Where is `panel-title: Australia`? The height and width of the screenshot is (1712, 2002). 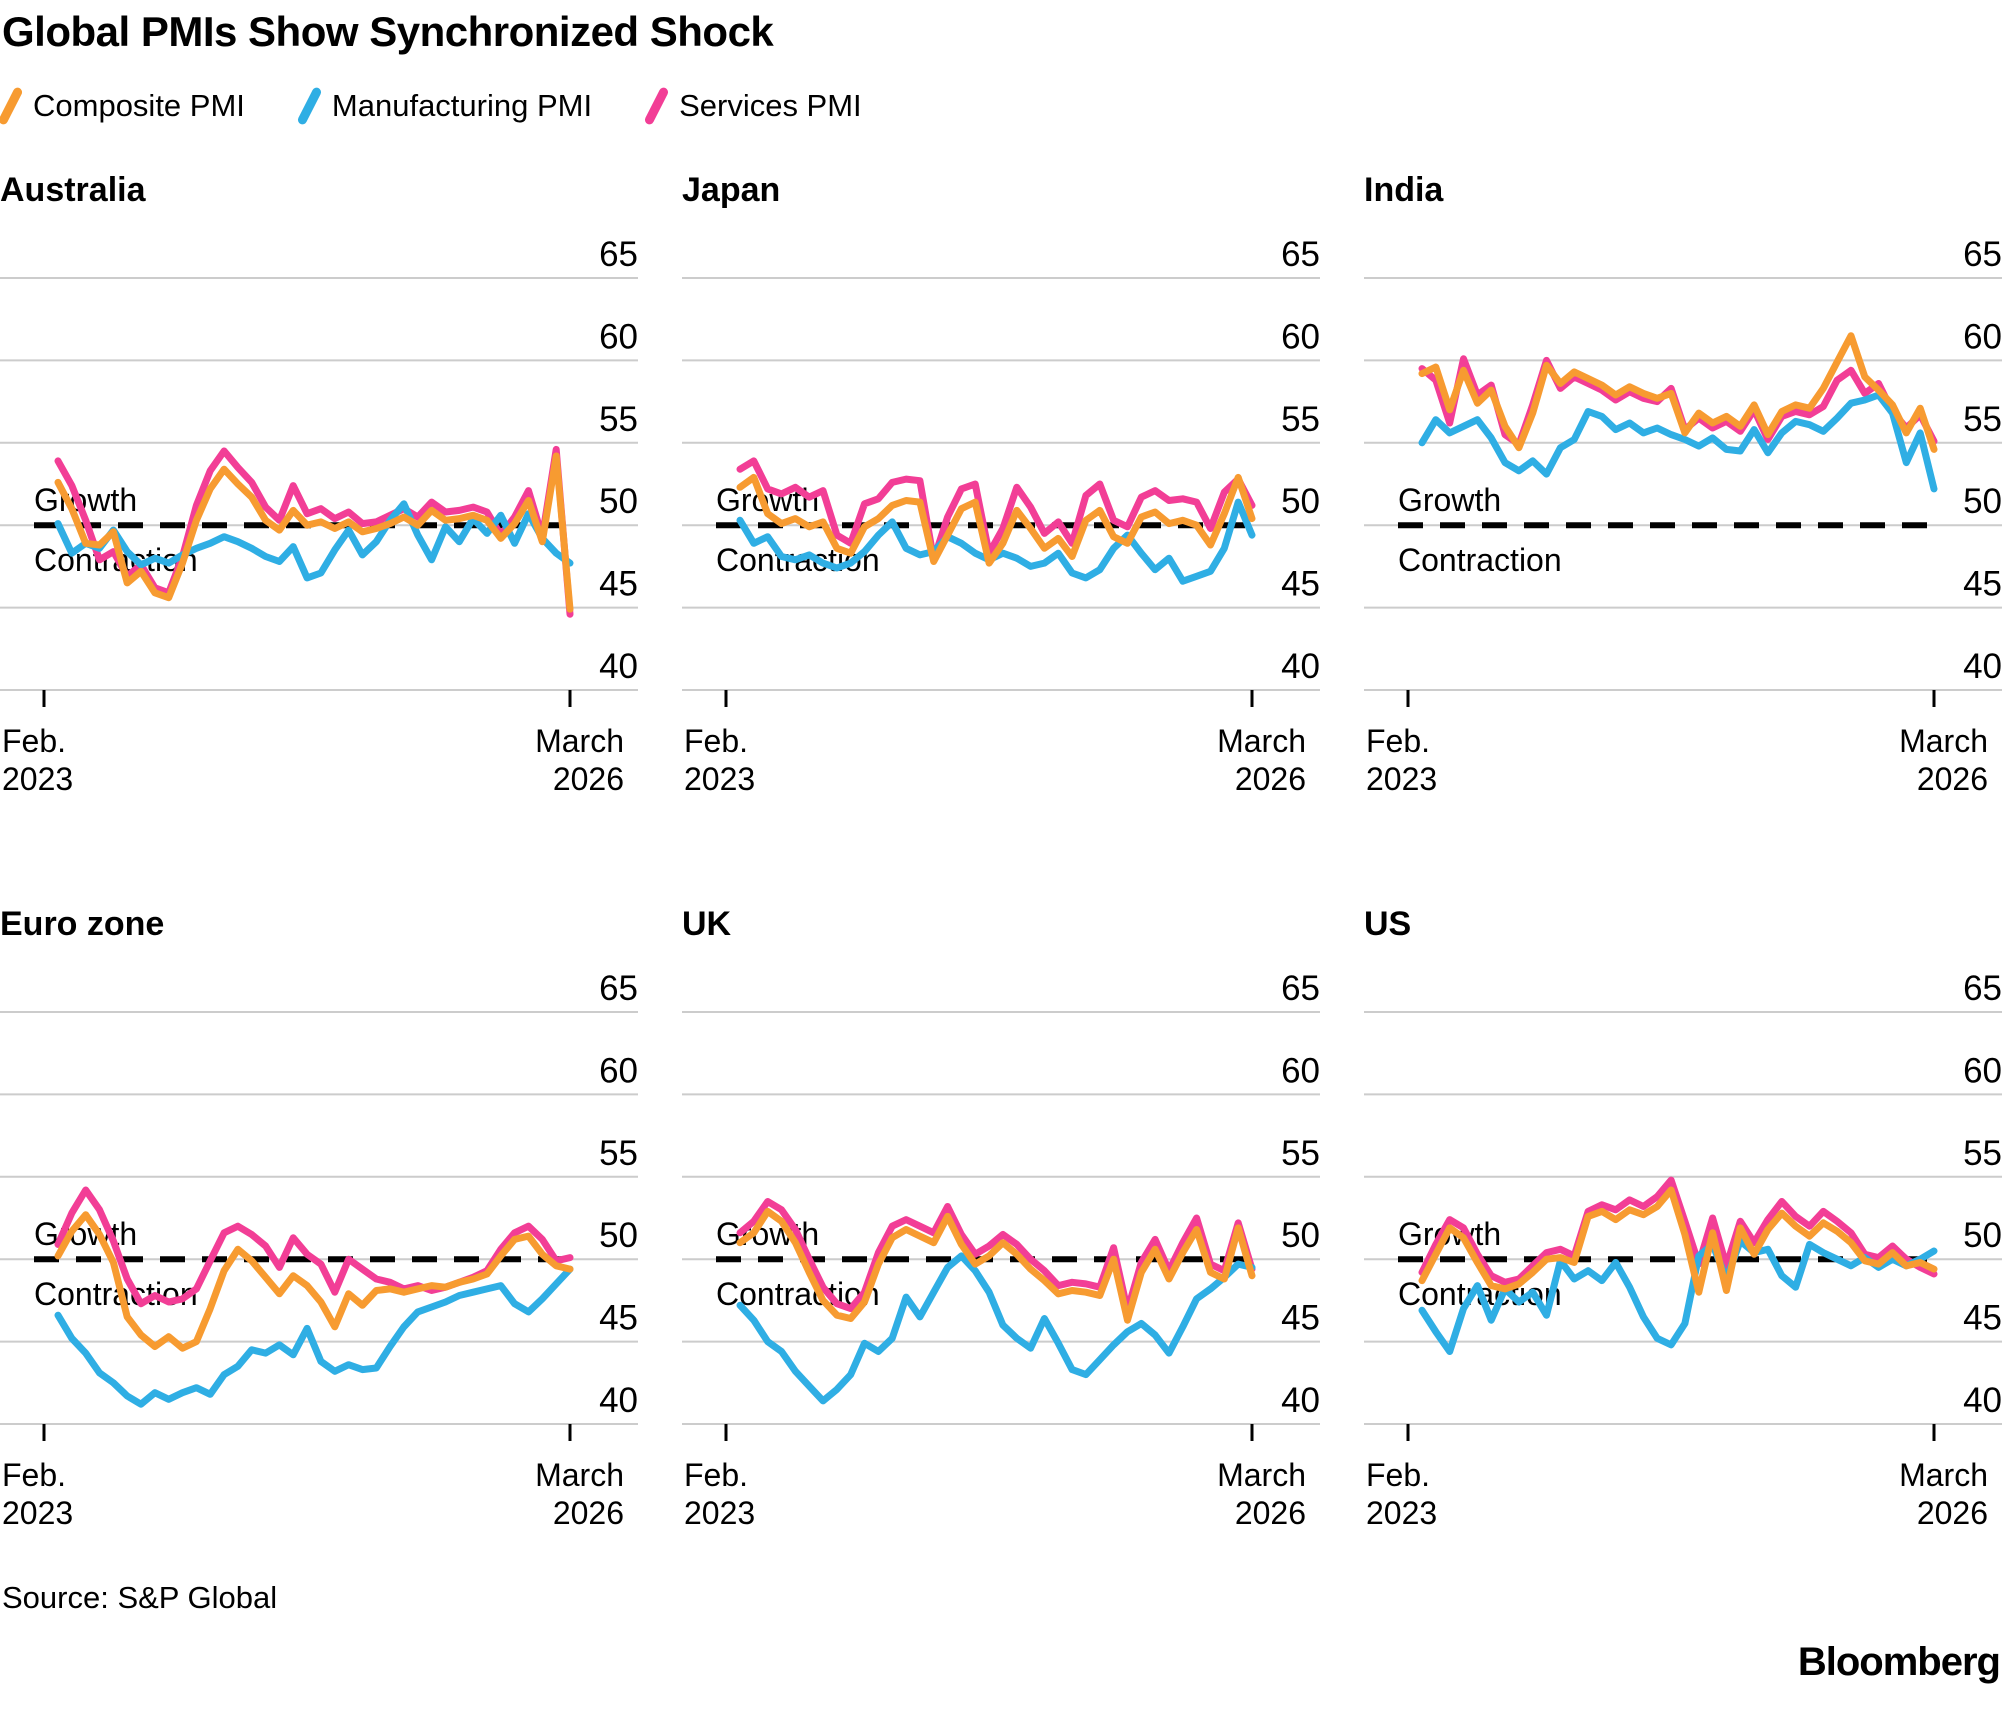 panel-title: Australia is located at coordinates (73, 190).